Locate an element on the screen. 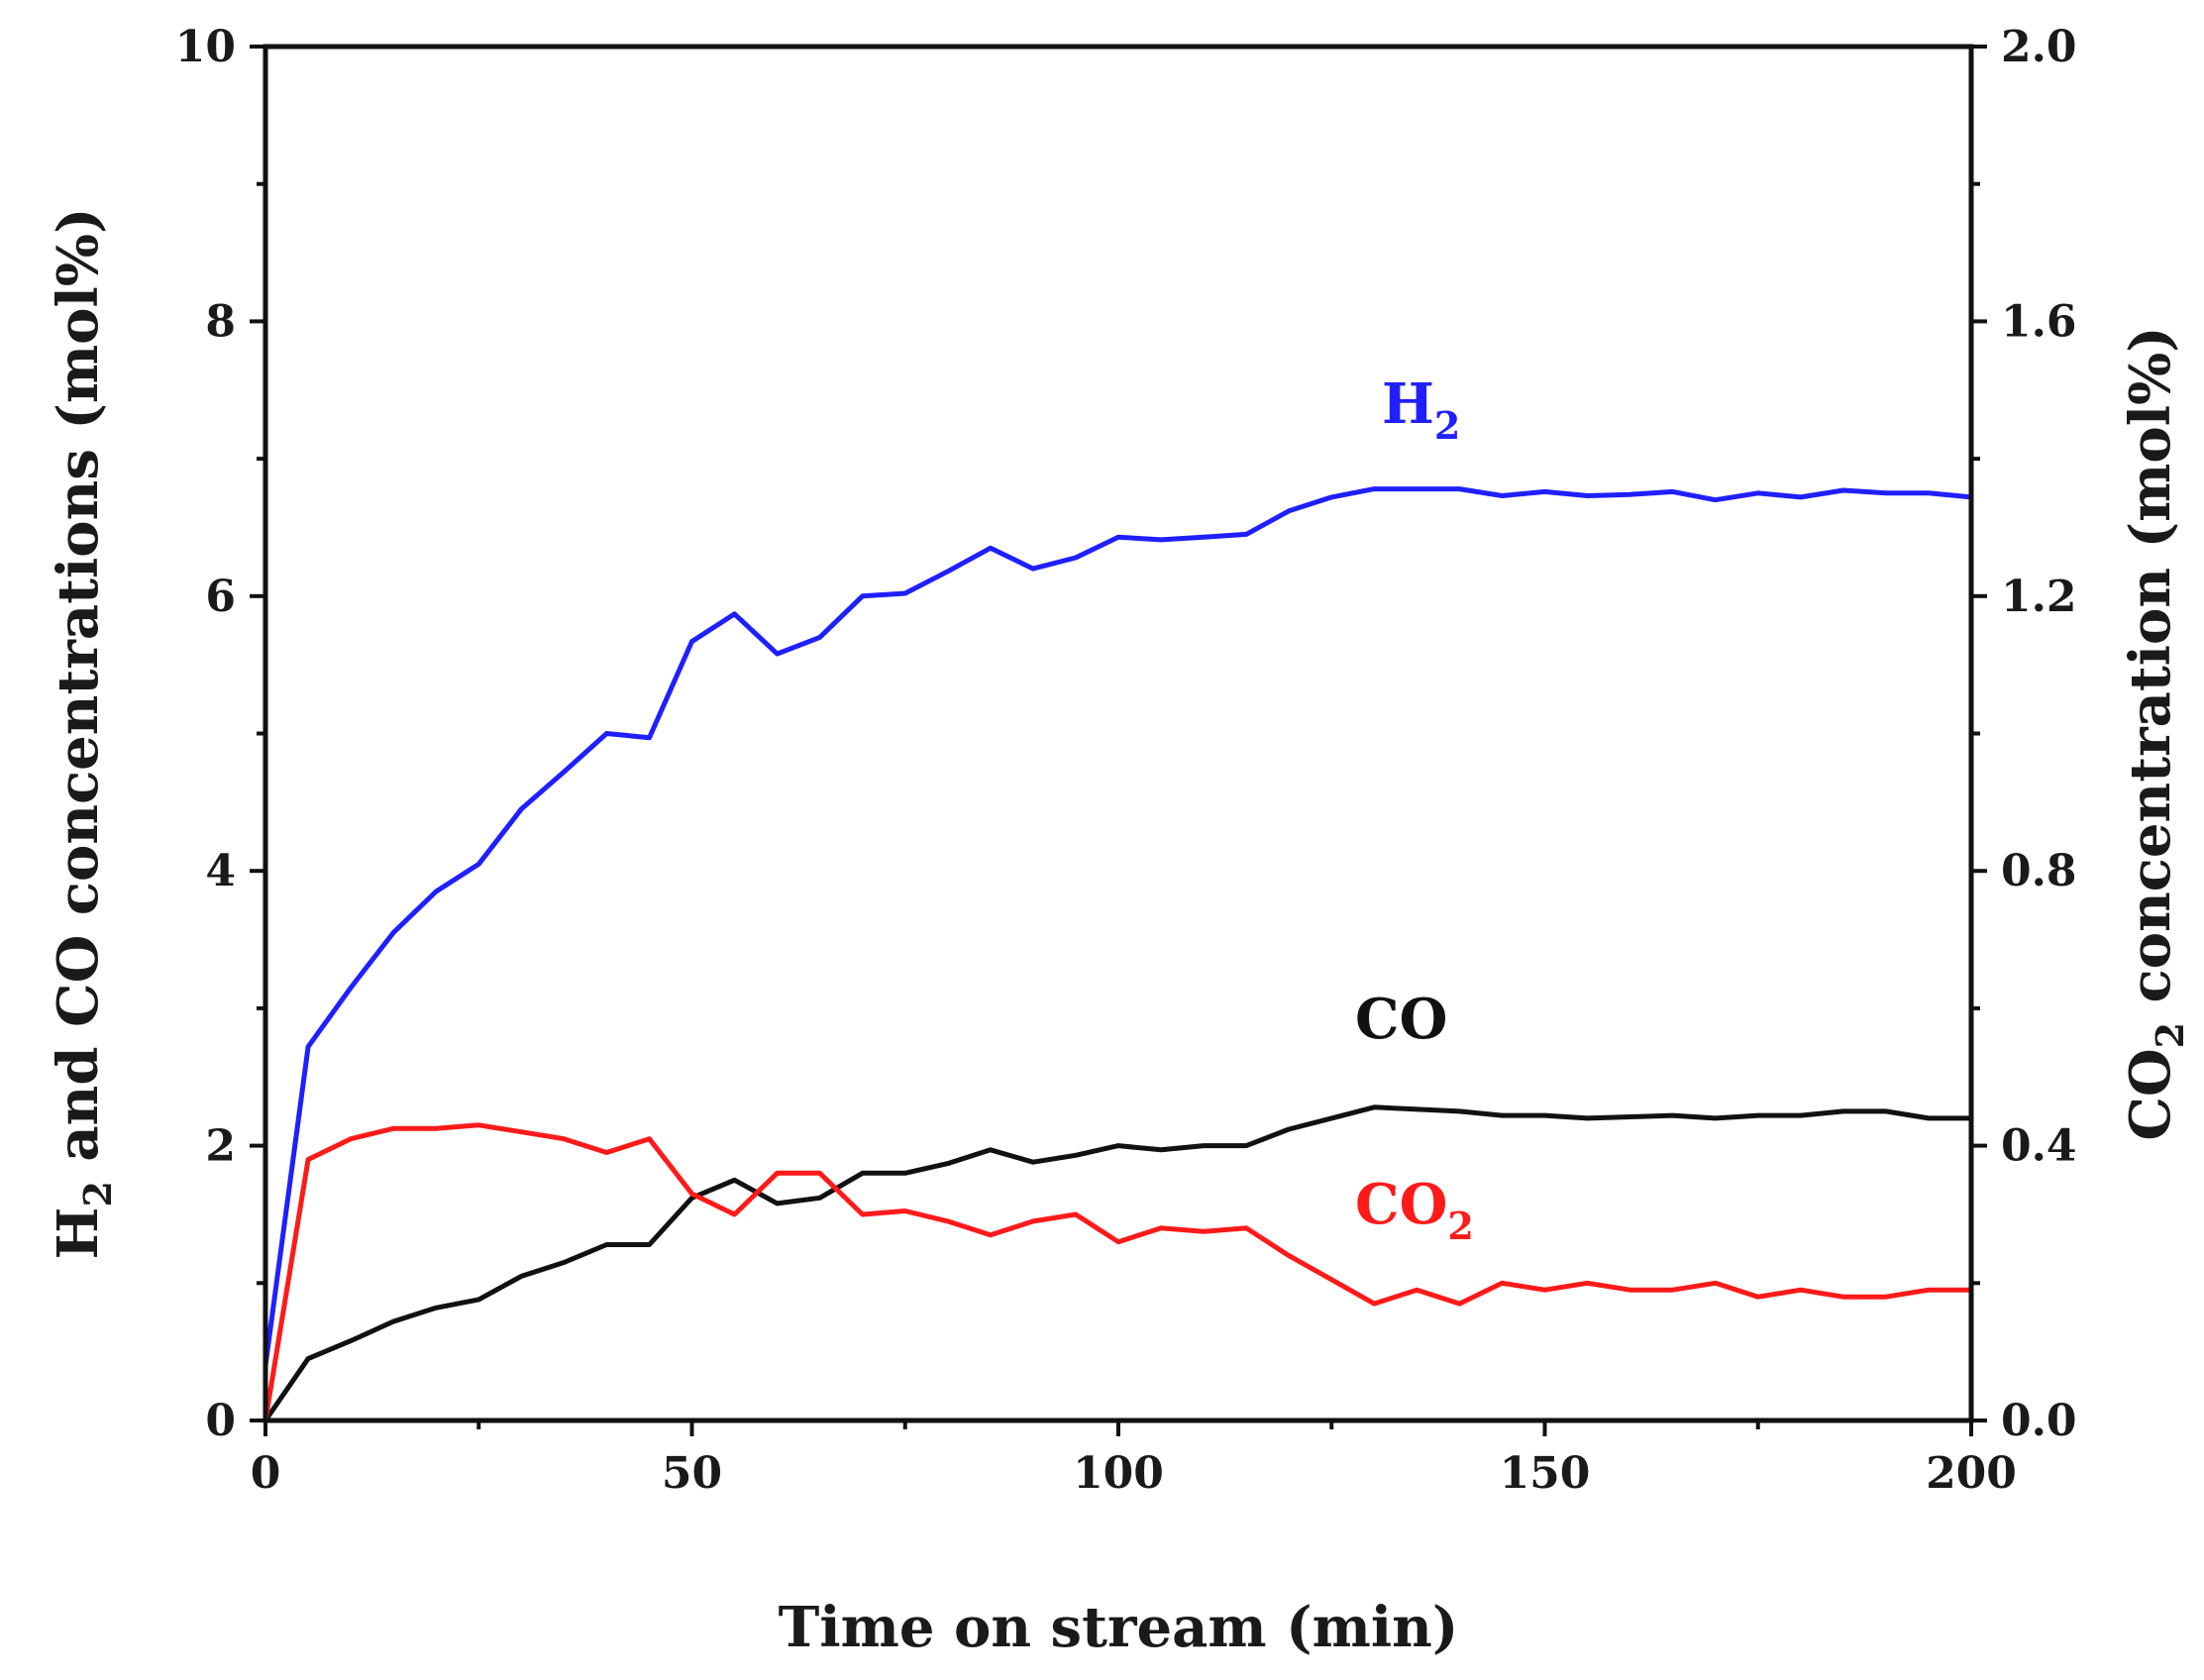  y-left-tick-label: 10 is located at coordinates (205, 47).